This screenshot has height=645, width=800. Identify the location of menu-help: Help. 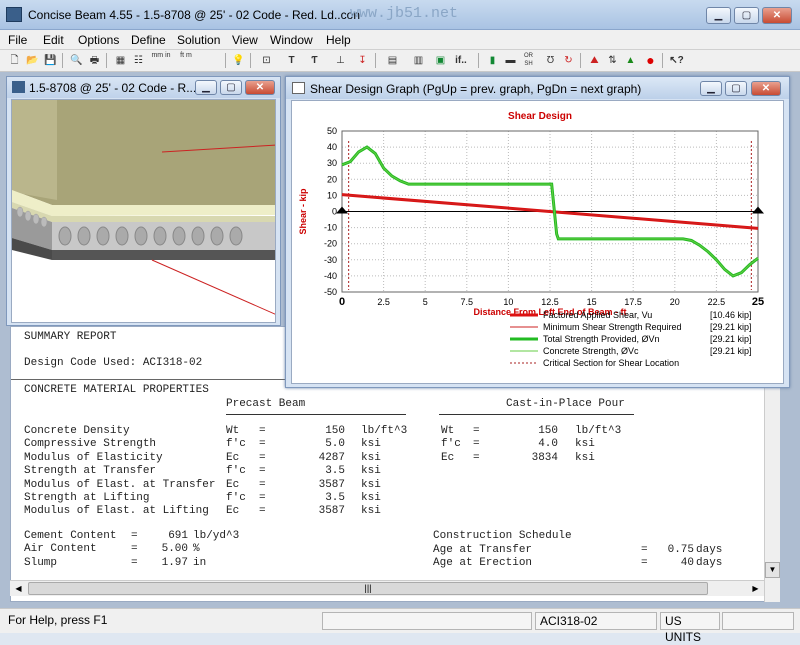
(338, 40).